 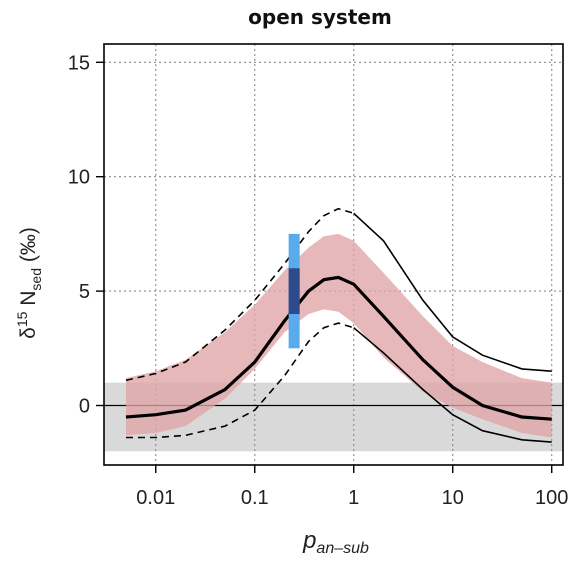 I want to click on observation-layer, so click(x=294, y=291).